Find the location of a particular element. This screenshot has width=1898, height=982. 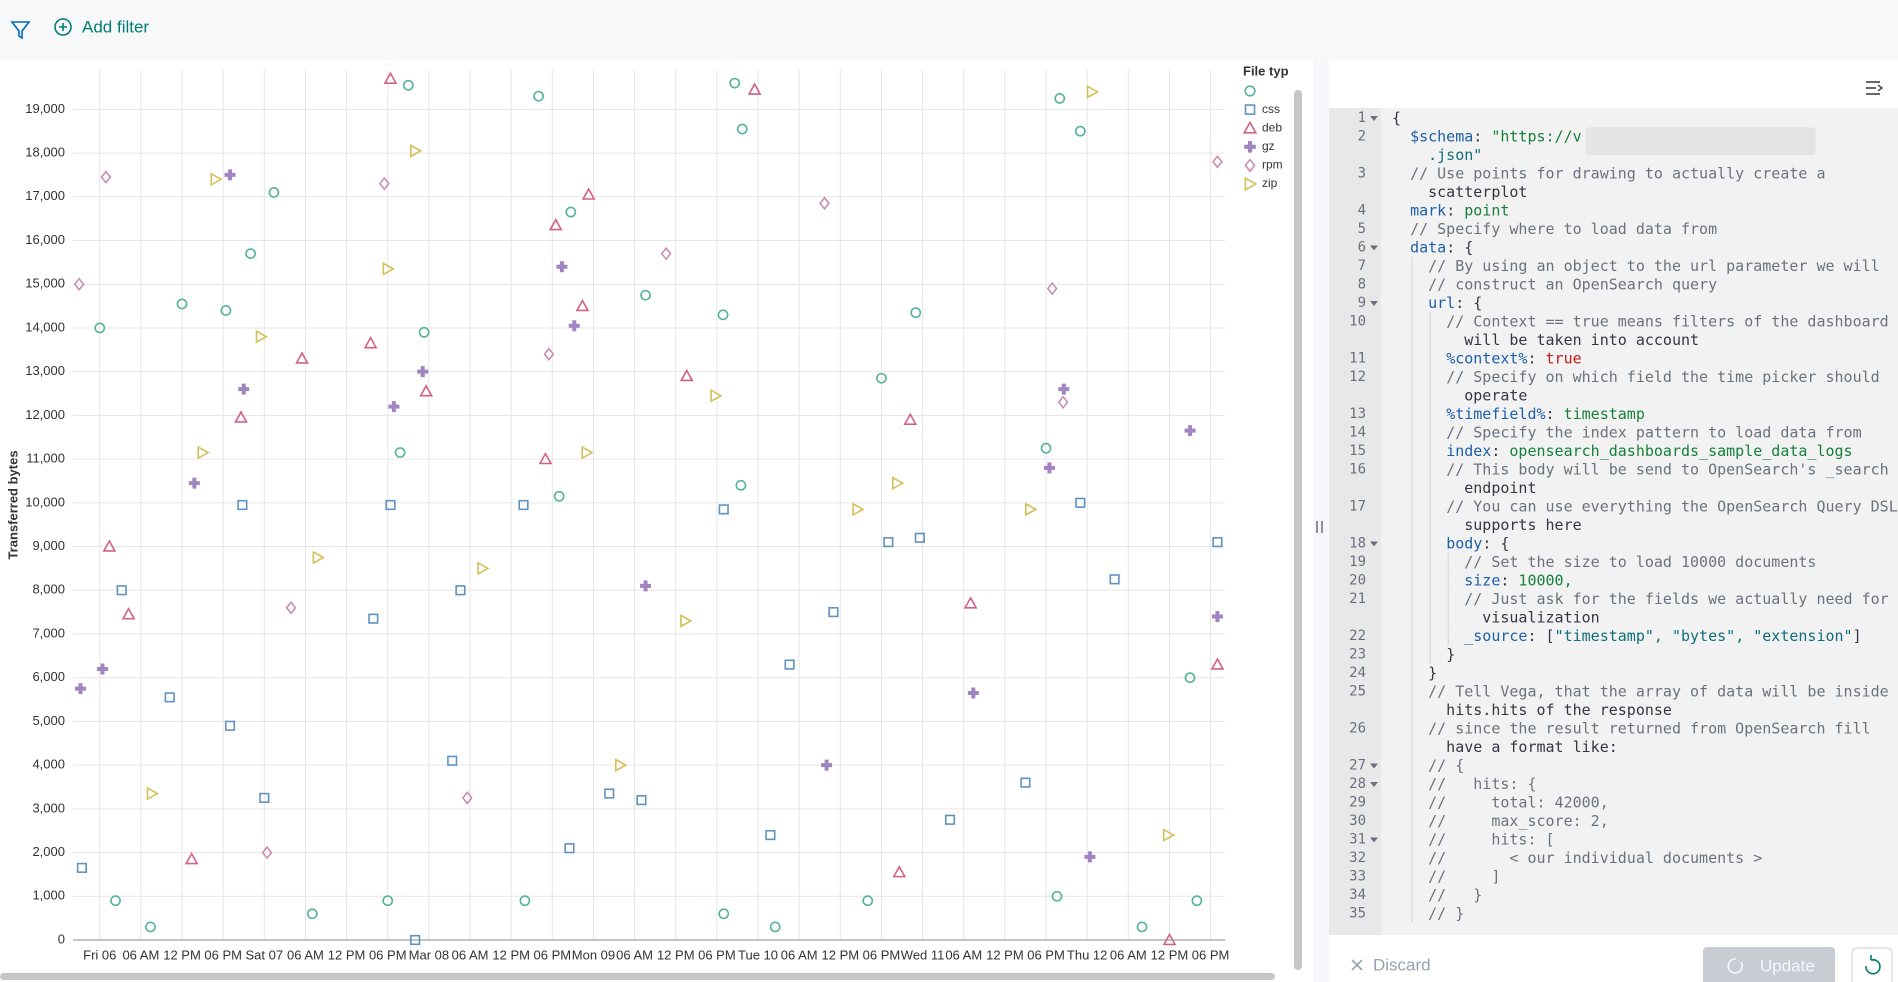

collapse-icon is located at coordinates (1875, 88).